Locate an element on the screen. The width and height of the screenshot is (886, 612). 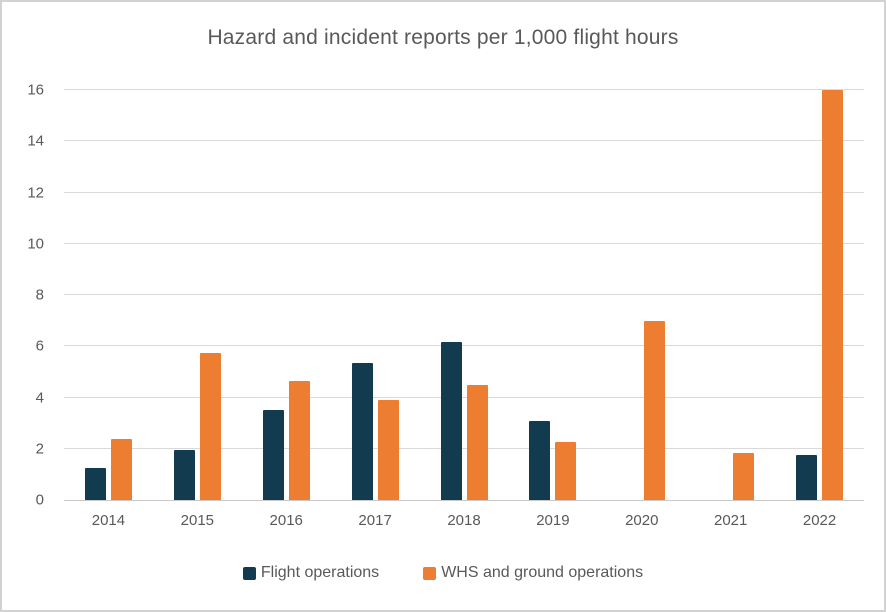
y-tick-label-0: 0 is located at coordinates (39, 500).